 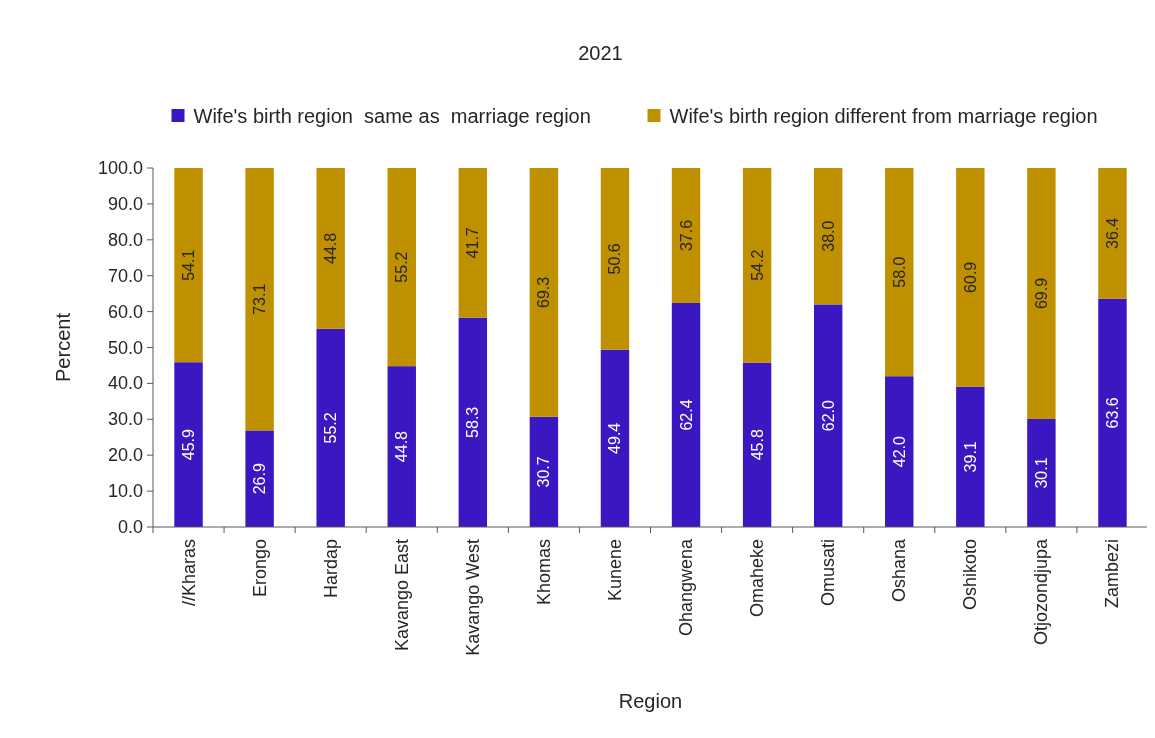 I want to click on x-tick-label: Erongo, so click(x=259, y=568).